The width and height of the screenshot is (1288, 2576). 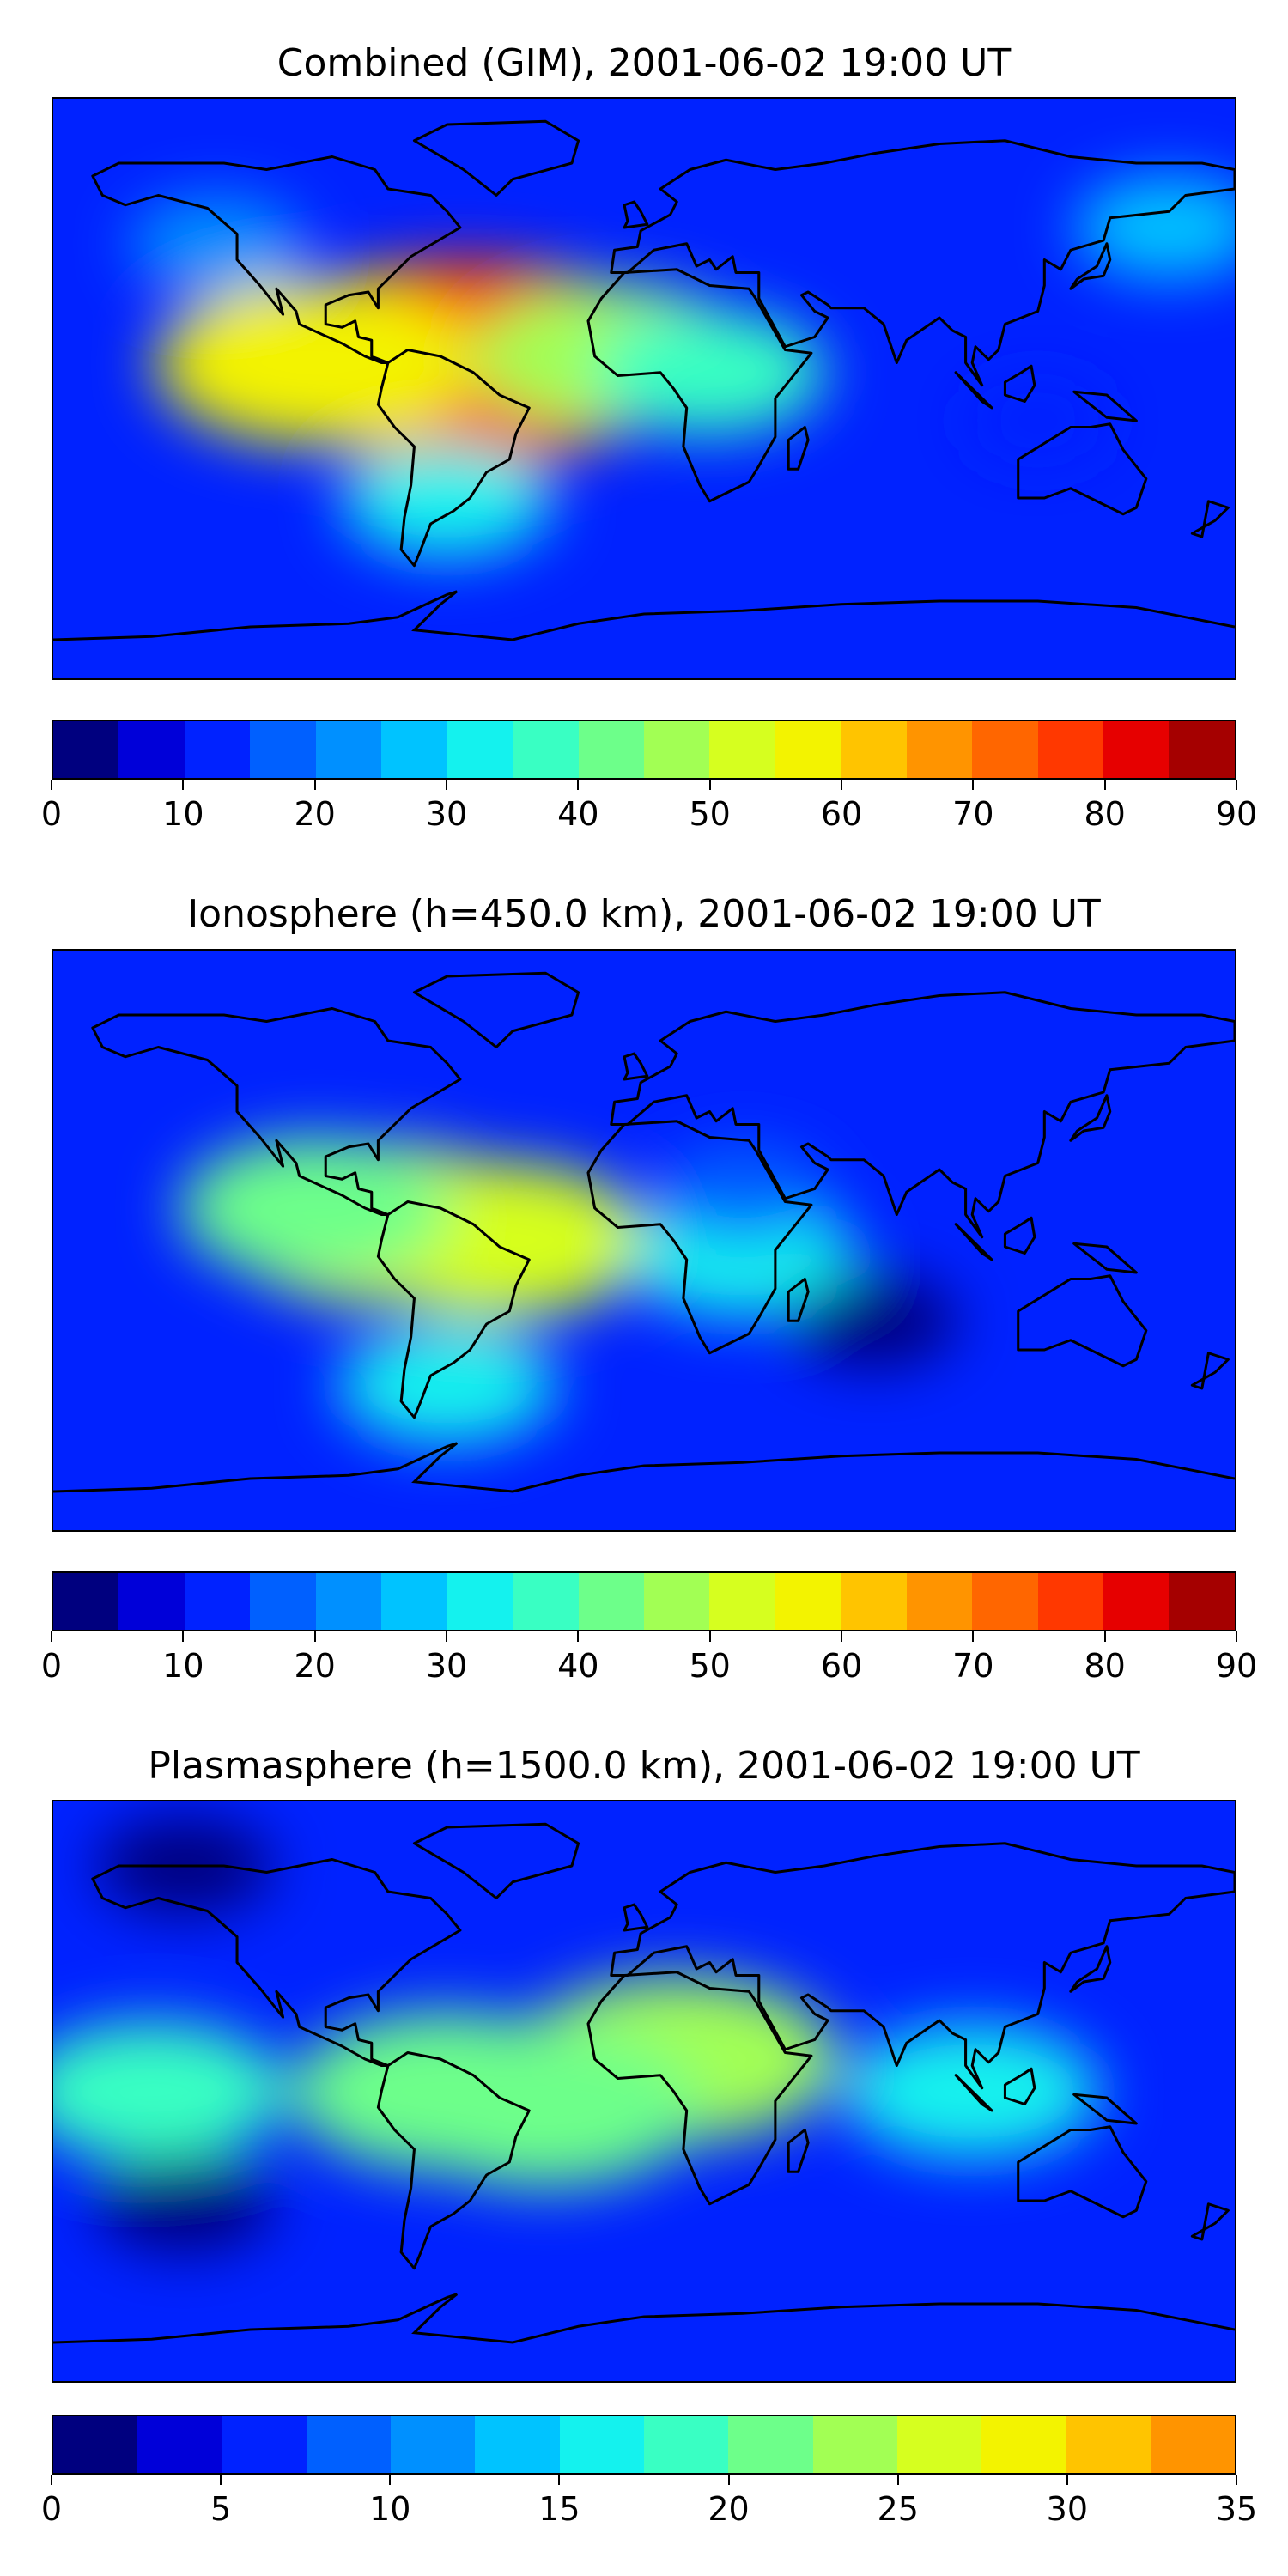 I want to click on panel-1-field, so click(x=682, y=367).